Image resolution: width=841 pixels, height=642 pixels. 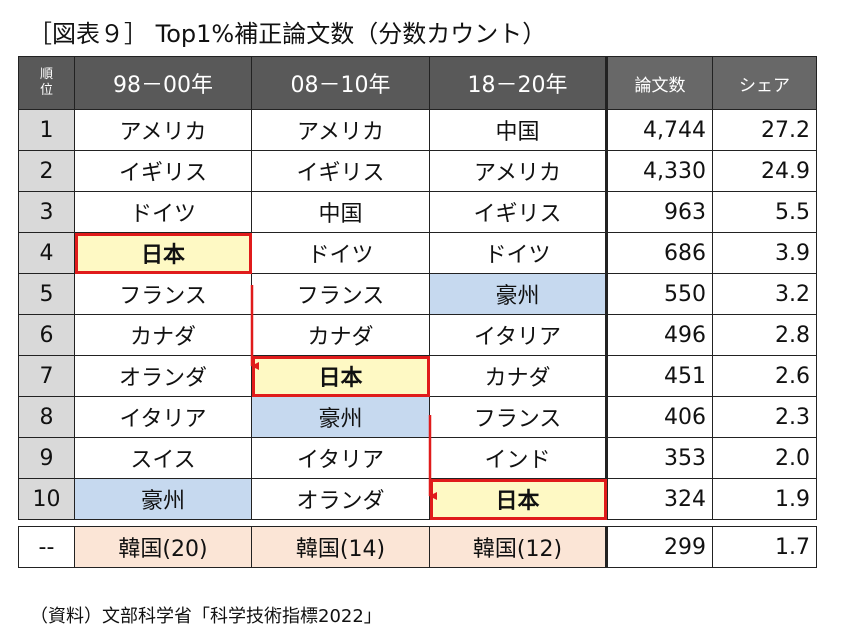 What do you see at coordinates (518, 499) in the screenshot?
I see `period3-country: 日本` at bounding box center [518, 499].